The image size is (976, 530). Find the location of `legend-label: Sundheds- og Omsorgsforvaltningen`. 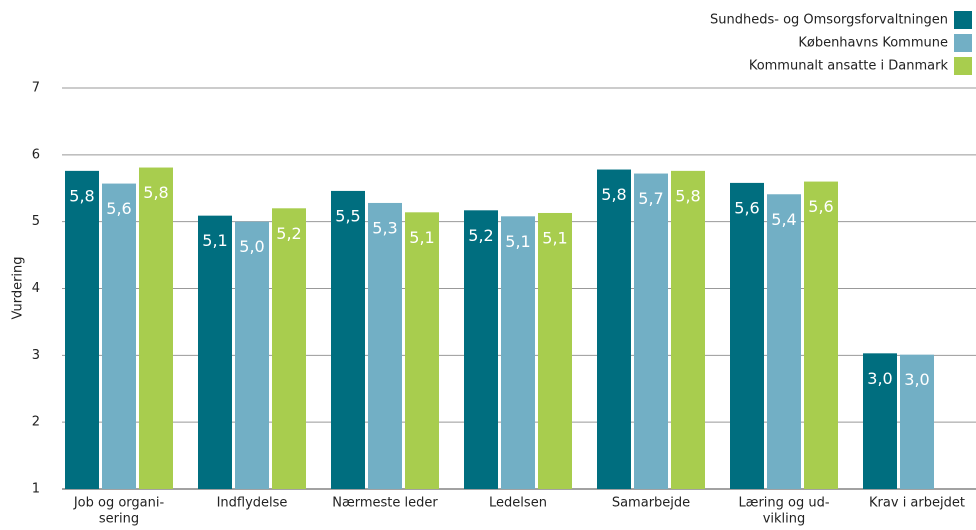

legend-label: Sundheds- og Omsorgsforvaltningen is located at coordinates (829, 20).